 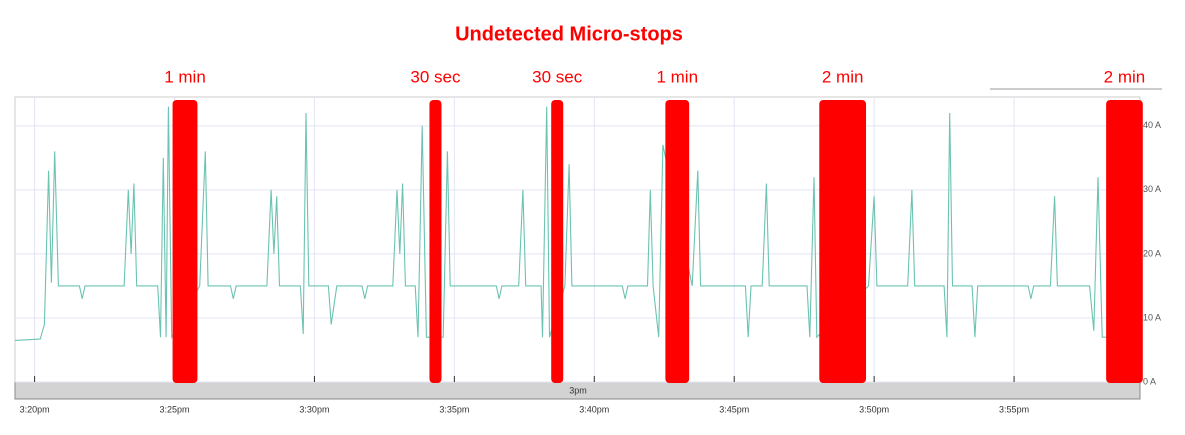 I want to click on x-tick-label: 3:30pm, so click(x=314, y=409).